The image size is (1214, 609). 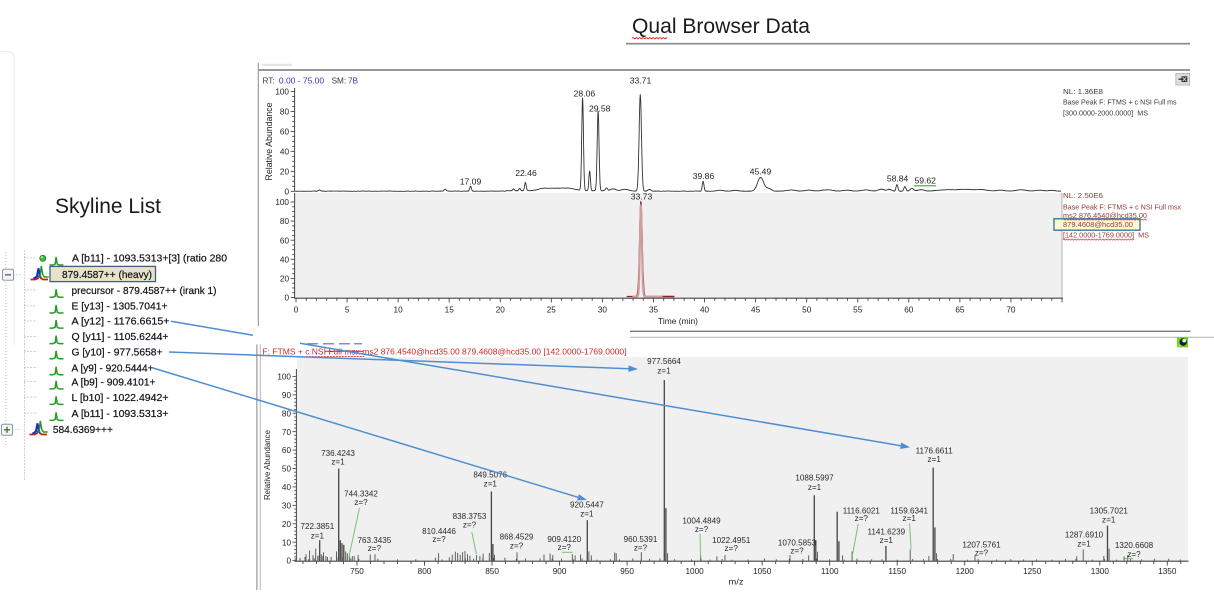 I want to click on svg-text: 800, so click(x=425, y=571).